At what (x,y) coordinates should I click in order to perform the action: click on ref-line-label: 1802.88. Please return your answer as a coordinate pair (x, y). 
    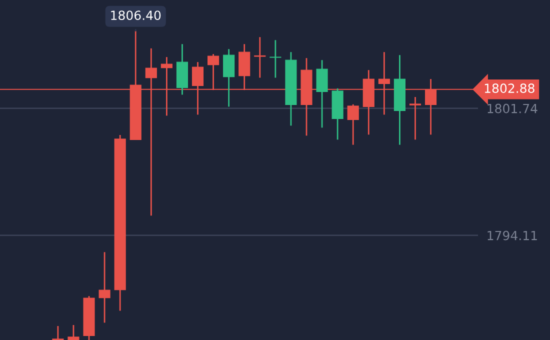
    Looking at the image, I should click on (509, 88).